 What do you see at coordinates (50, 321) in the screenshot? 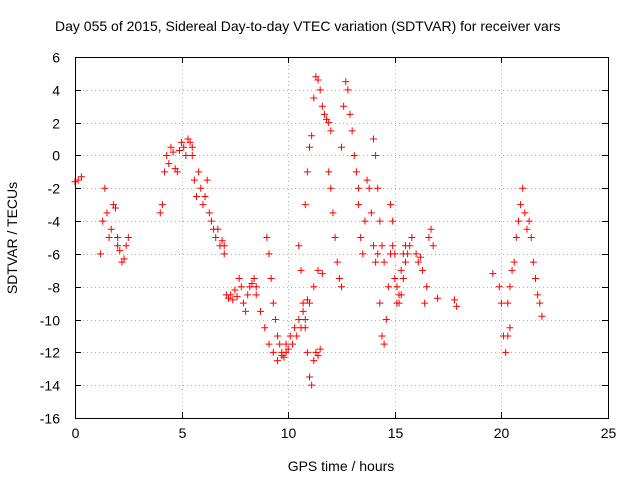
I see `y-tick-label: -10` at bounding box center [50, 321].